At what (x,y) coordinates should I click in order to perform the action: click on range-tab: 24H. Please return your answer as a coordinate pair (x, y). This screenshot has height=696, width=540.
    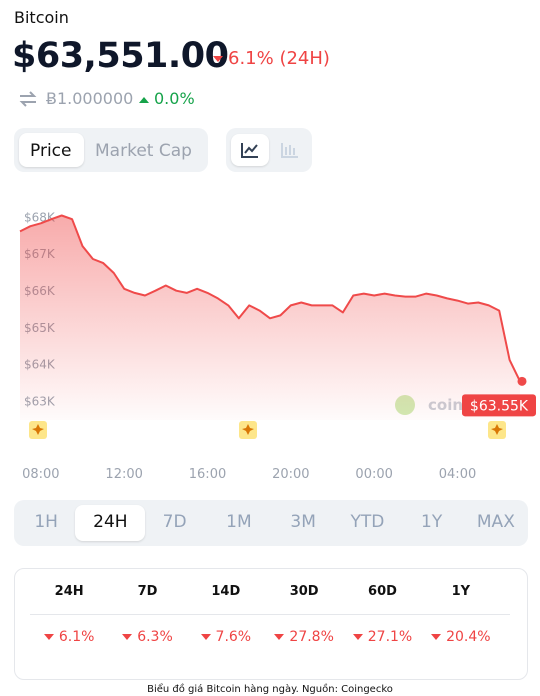
    Looking at the image, I should click on (110, 522).